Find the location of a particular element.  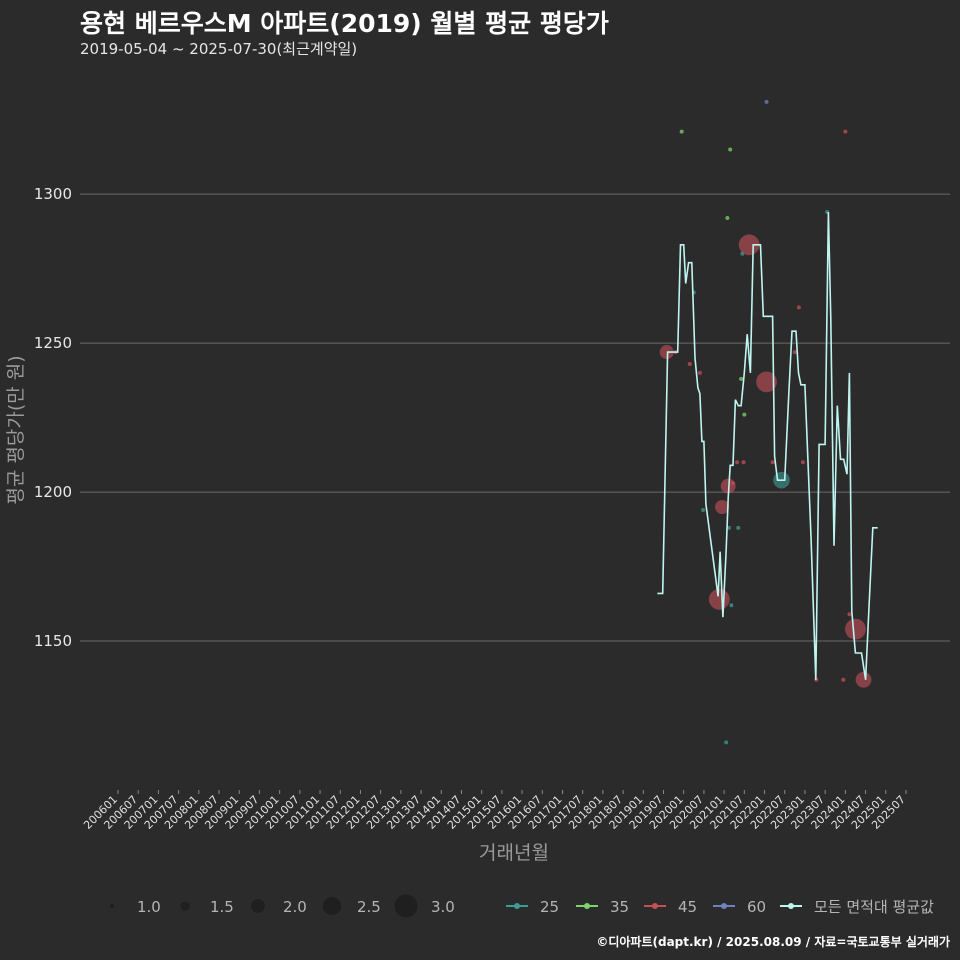

y-axis-ticks: 1150 1200 1250 1300 is located at coordinates (53, 417).